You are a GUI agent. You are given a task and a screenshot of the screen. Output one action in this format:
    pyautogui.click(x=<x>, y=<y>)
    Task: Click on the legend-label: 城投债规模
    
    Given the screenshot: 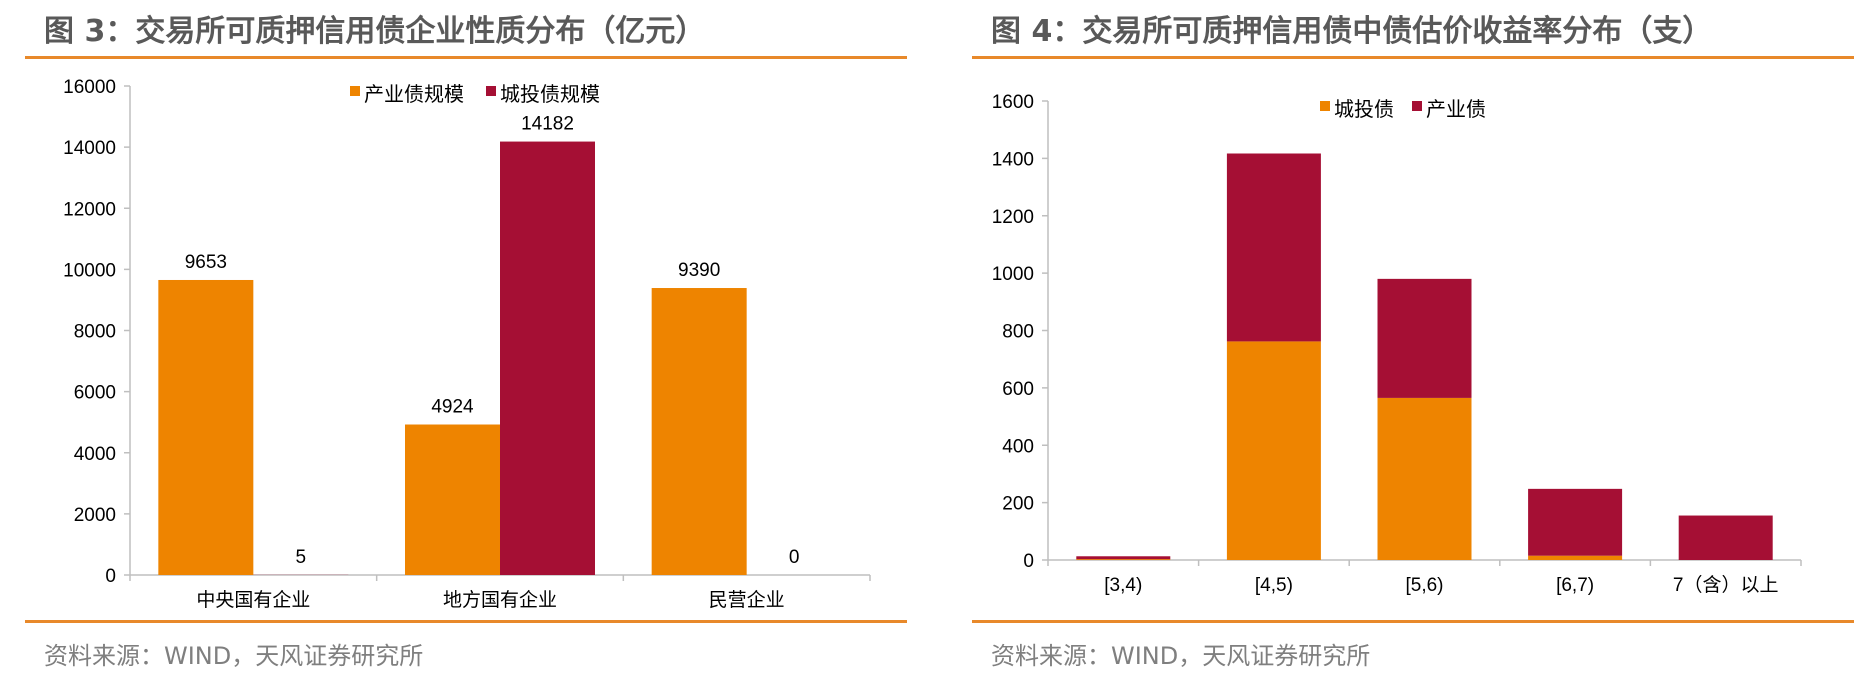 What is the action you would take?
    pyautogui.click(x=550, y=94)
    